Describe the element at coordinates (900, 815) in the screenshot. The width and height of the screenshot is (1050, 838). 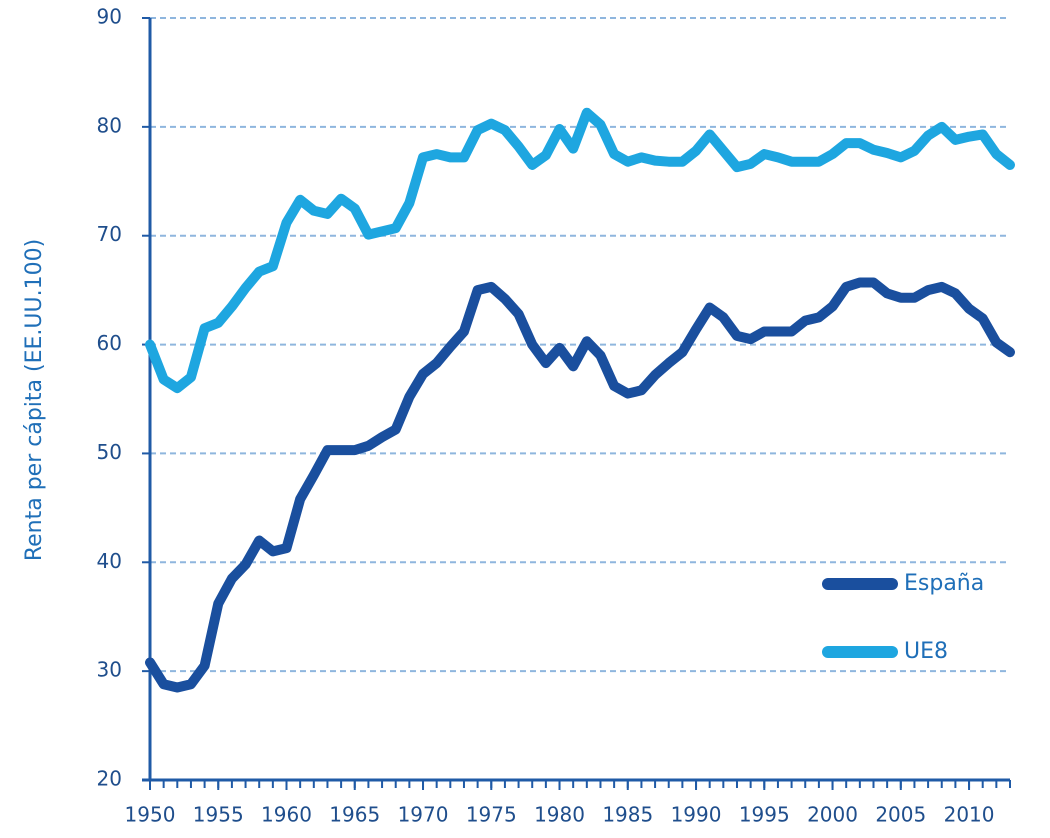
I see `x-tick-label: 2005` at that location.